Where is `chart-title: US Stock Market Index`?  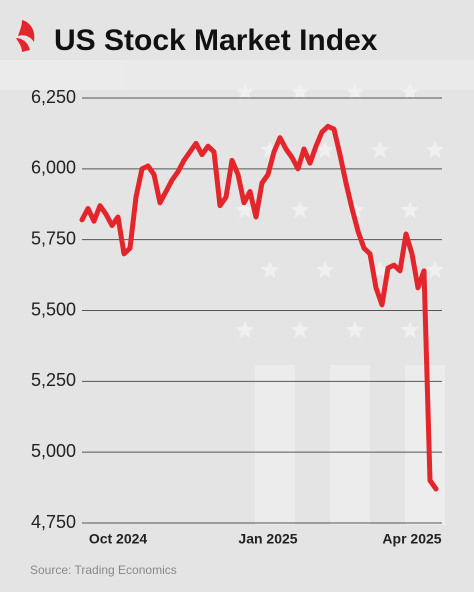 chart-title: US Stock Market Index is located at coordinates (216, 40).